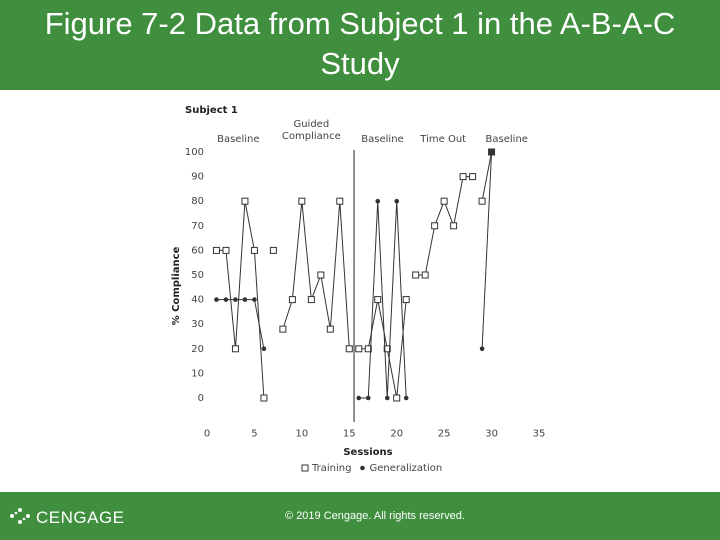 This screenshot has height=540, width=720. I want to click on logo-icon, so click(20, 516).